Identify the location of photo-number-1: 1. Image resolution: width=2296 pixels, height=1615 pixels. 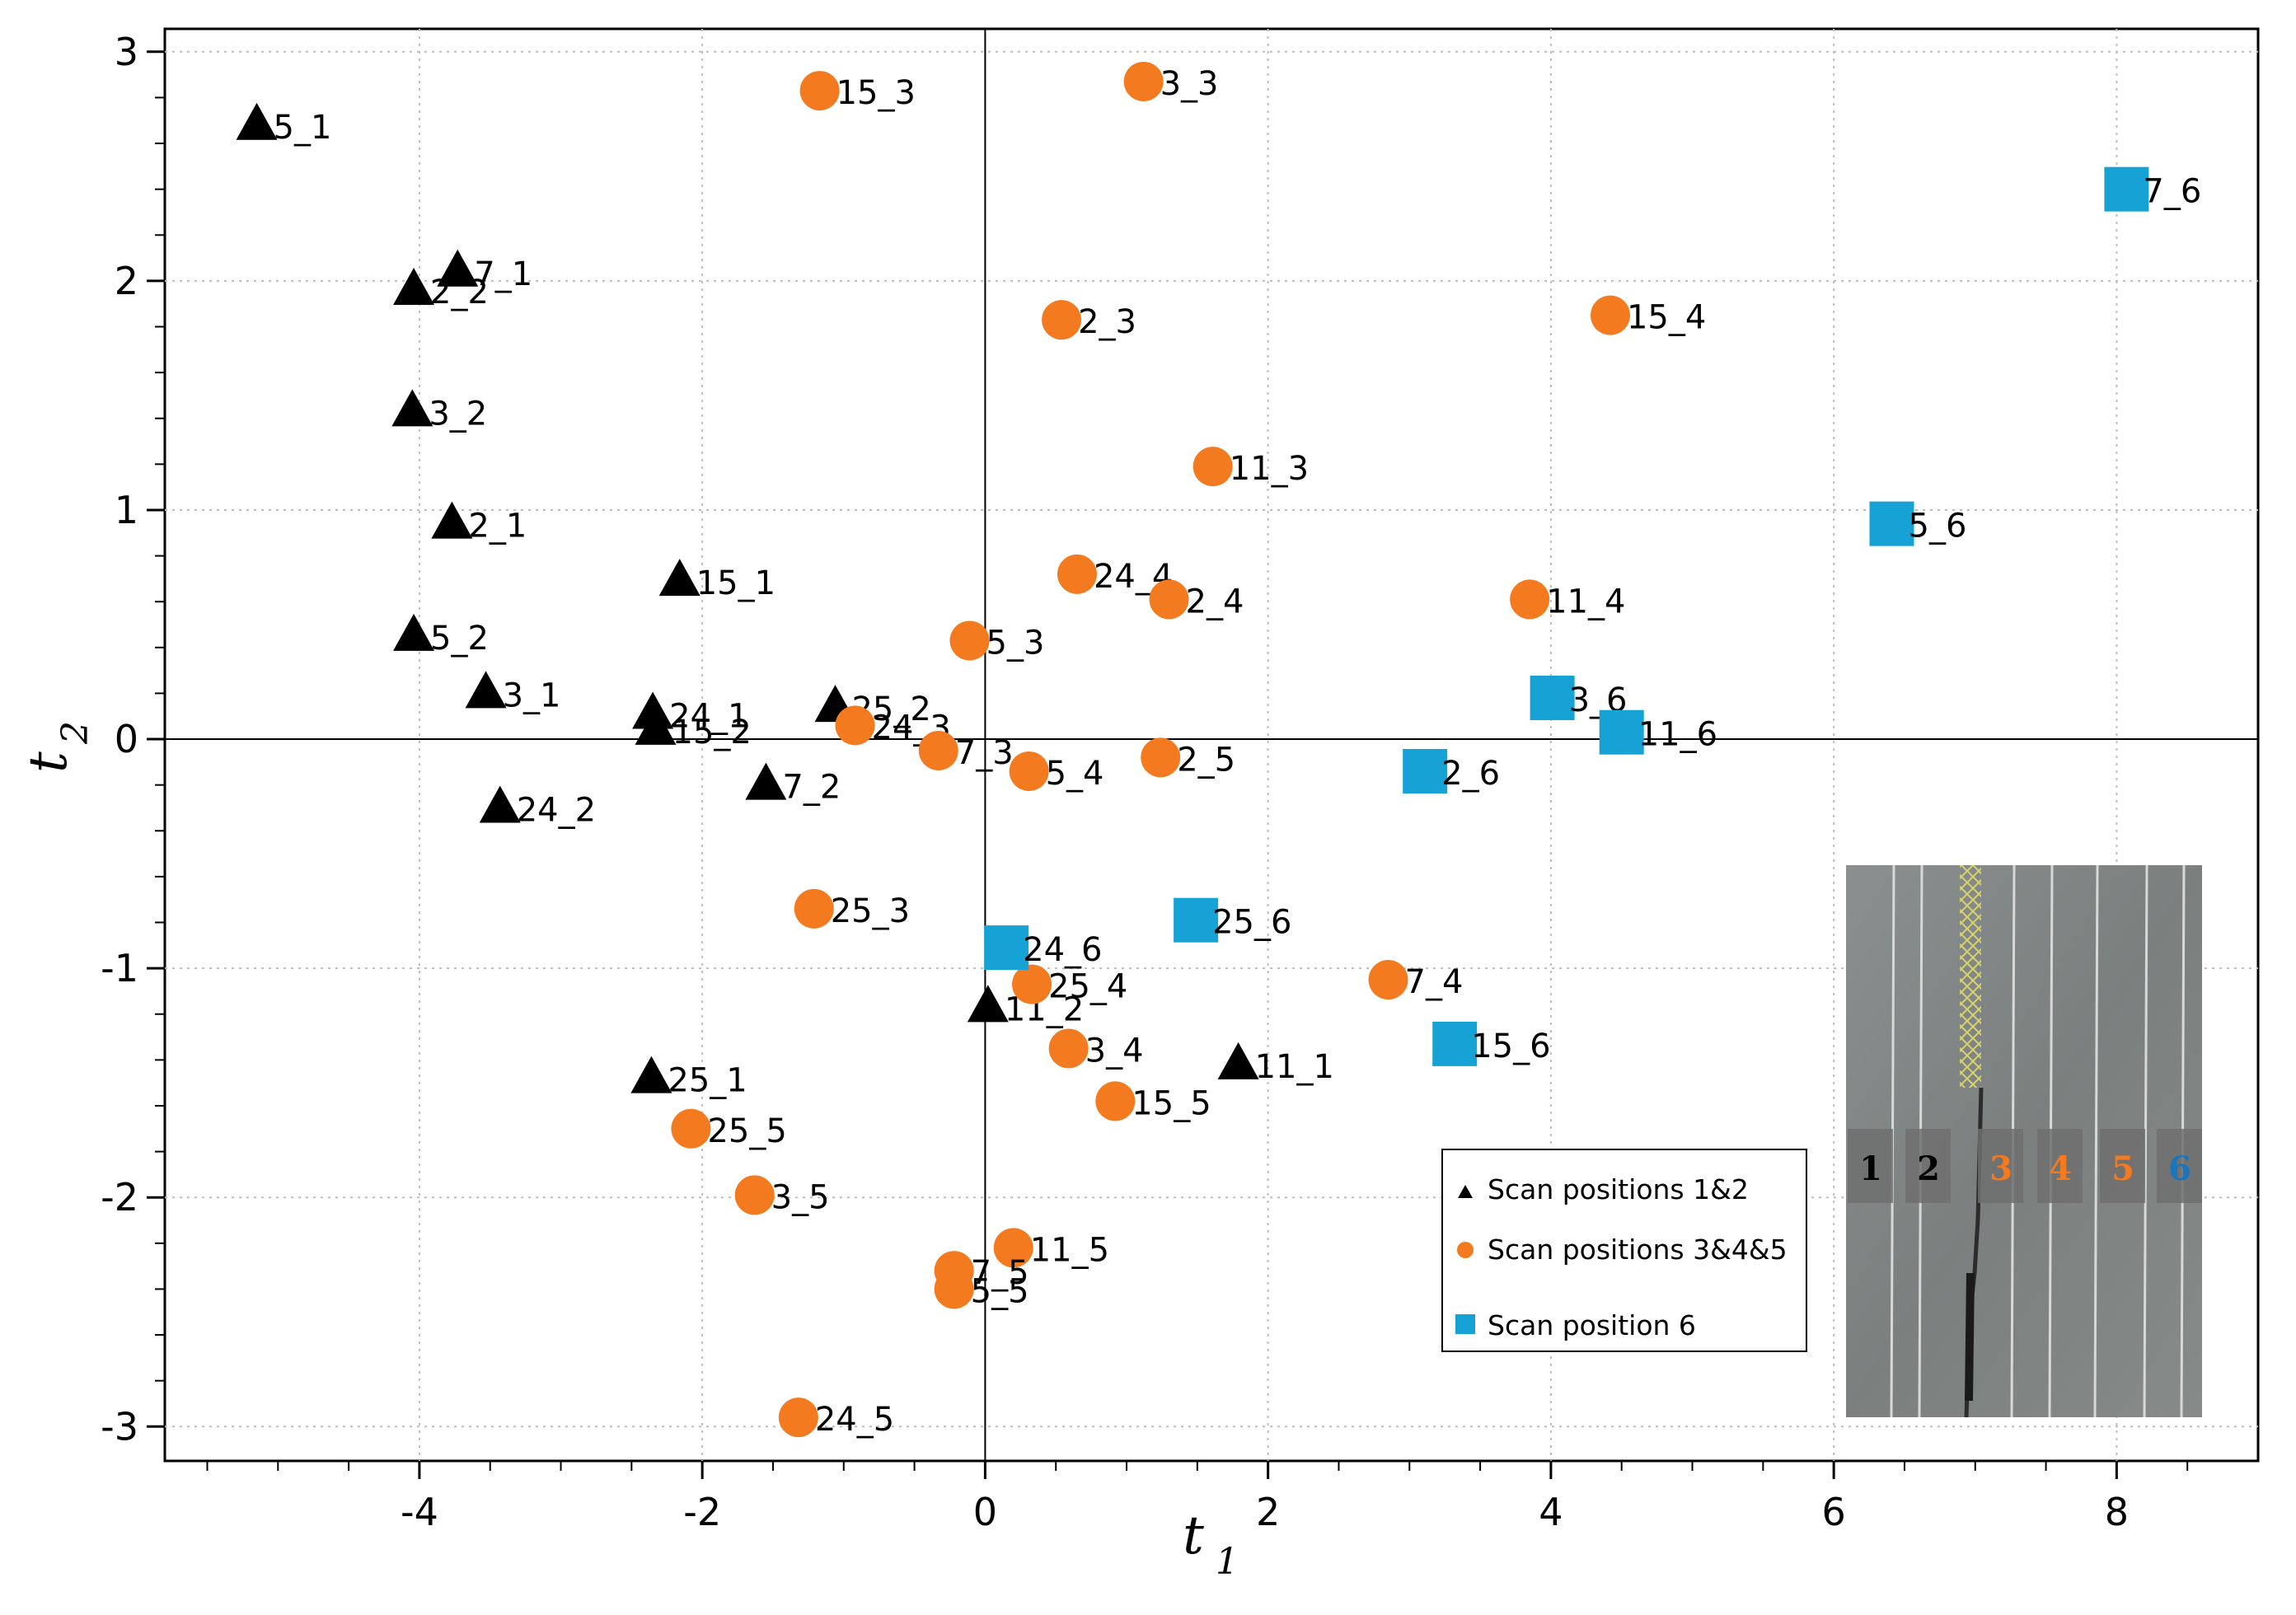
(1871, 1169).